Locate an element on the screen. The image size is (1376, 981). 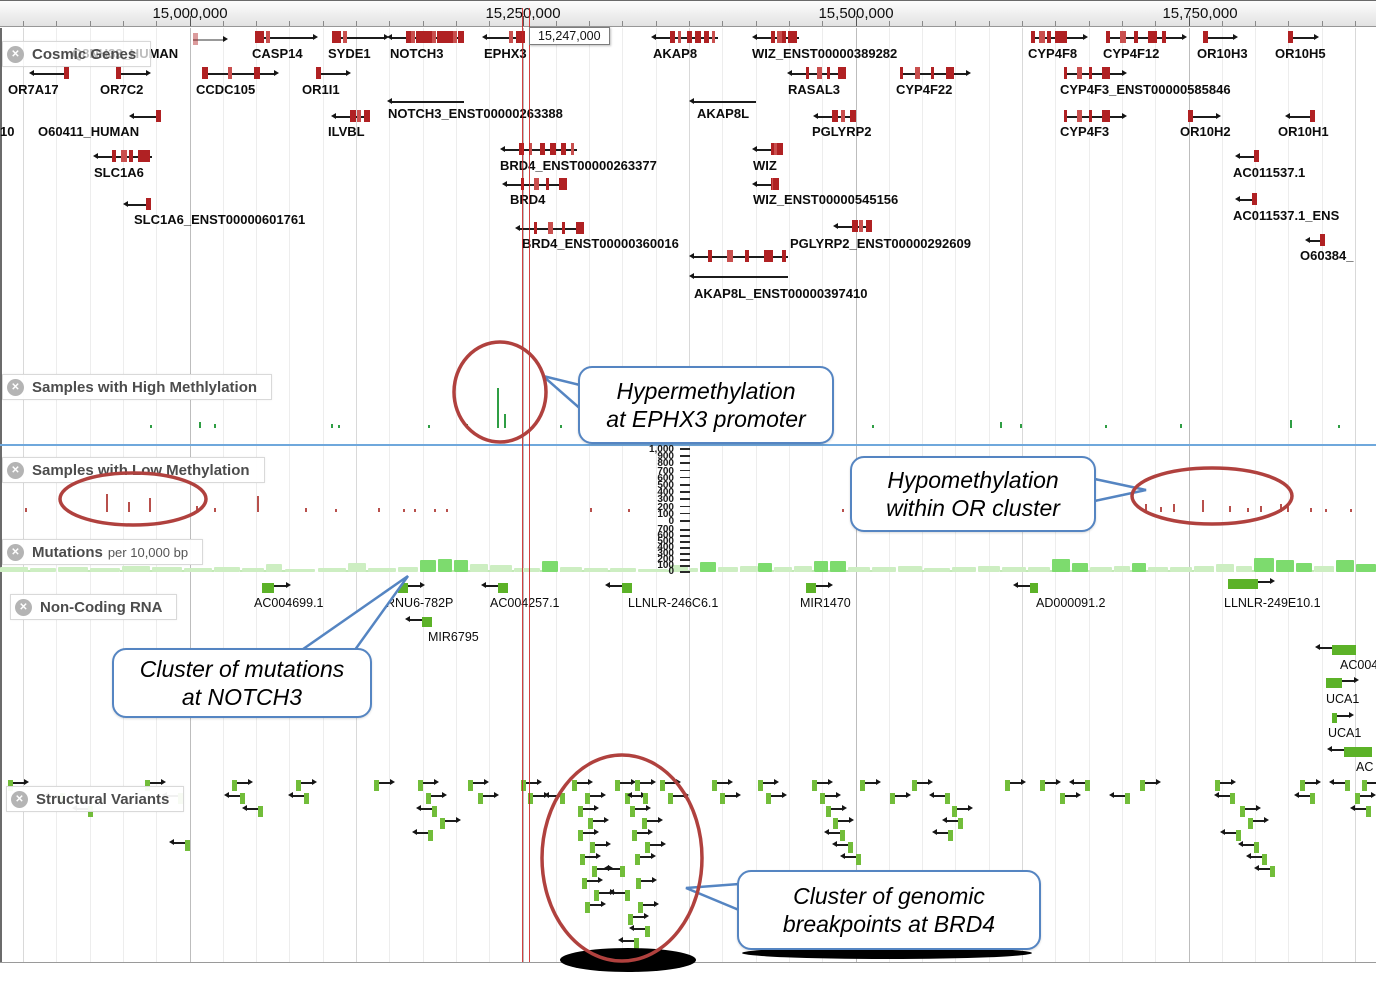
track-label-structural-variants: ✕ Structural Variants is located at coordinates (95, 799).